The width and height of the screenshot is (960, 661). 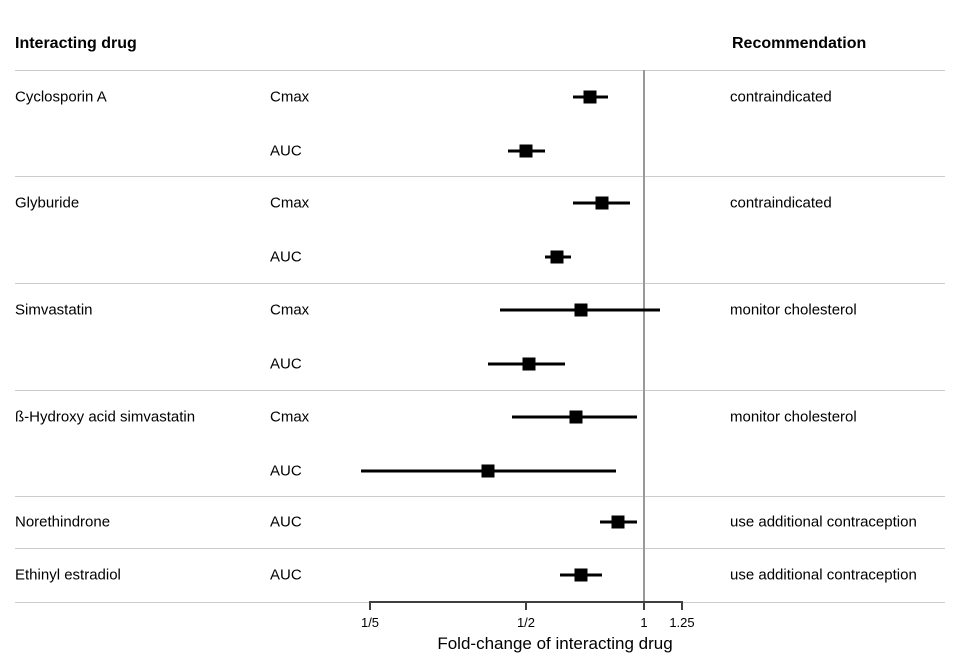 I want to click on column-header-recommendation: Recommendation, so click(x=799, y=43).